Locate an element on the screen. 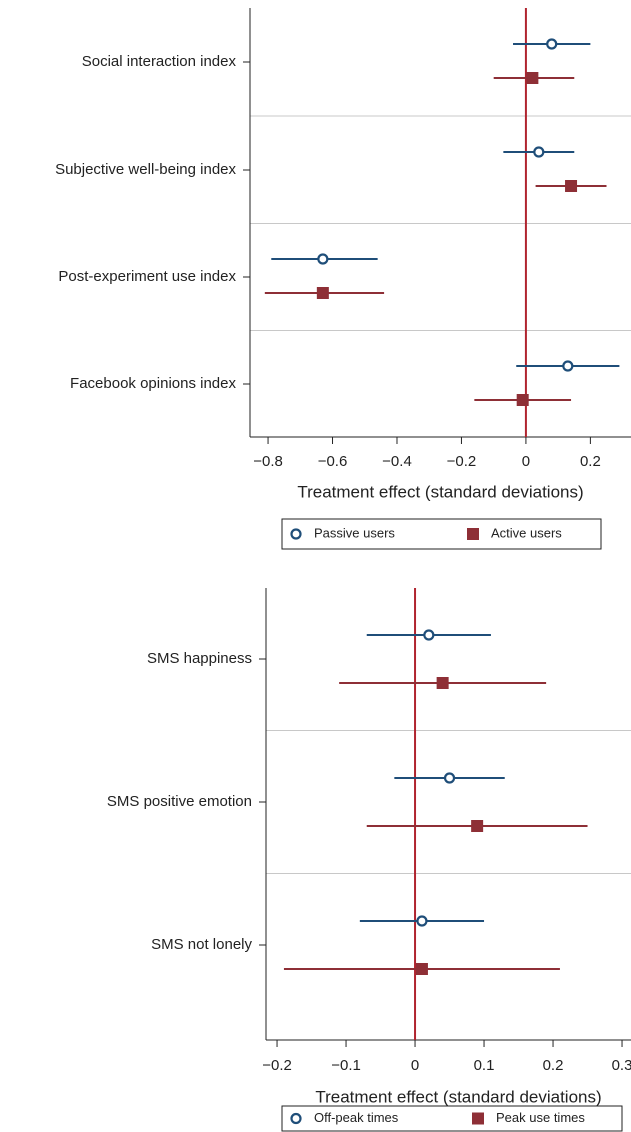 This screenshot has height=1132, width=631. legend-label: Passive users is located at coordinates (354, 532).